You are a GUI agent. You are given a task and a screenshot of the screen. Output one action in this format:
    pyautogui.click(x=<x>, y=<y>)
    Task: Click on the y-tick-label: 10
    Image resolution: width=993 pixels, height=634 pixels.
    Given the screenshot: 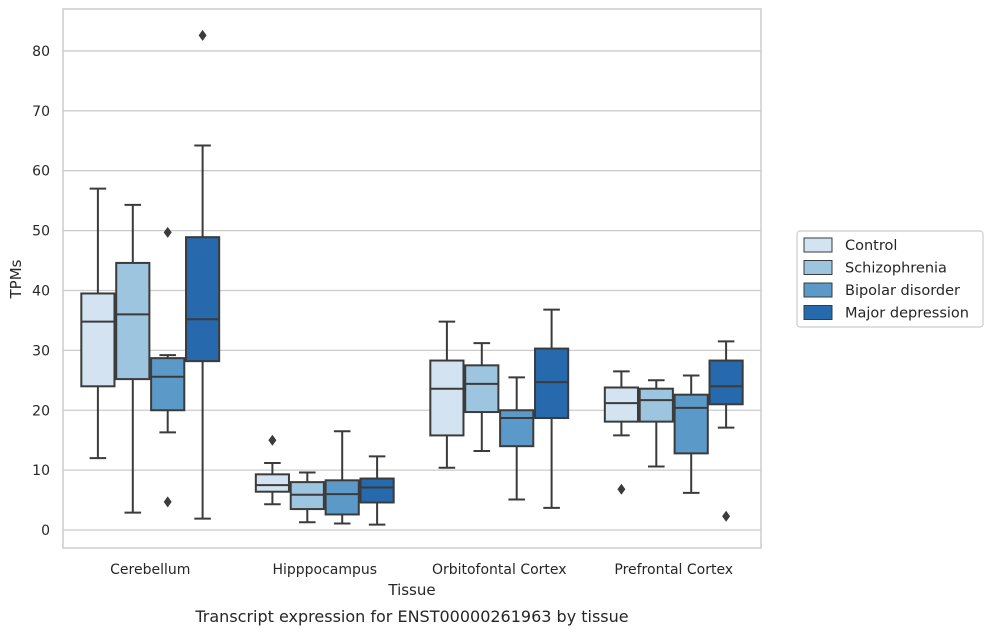 What is the action you would take?
    pyautogui.click(x=41, y=471)
    